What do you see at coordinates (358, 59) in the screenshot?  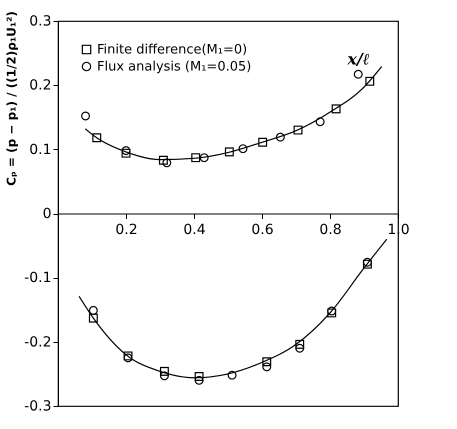 I see `x-axis-title: x/ℓ` at bounding box center [358, 59].